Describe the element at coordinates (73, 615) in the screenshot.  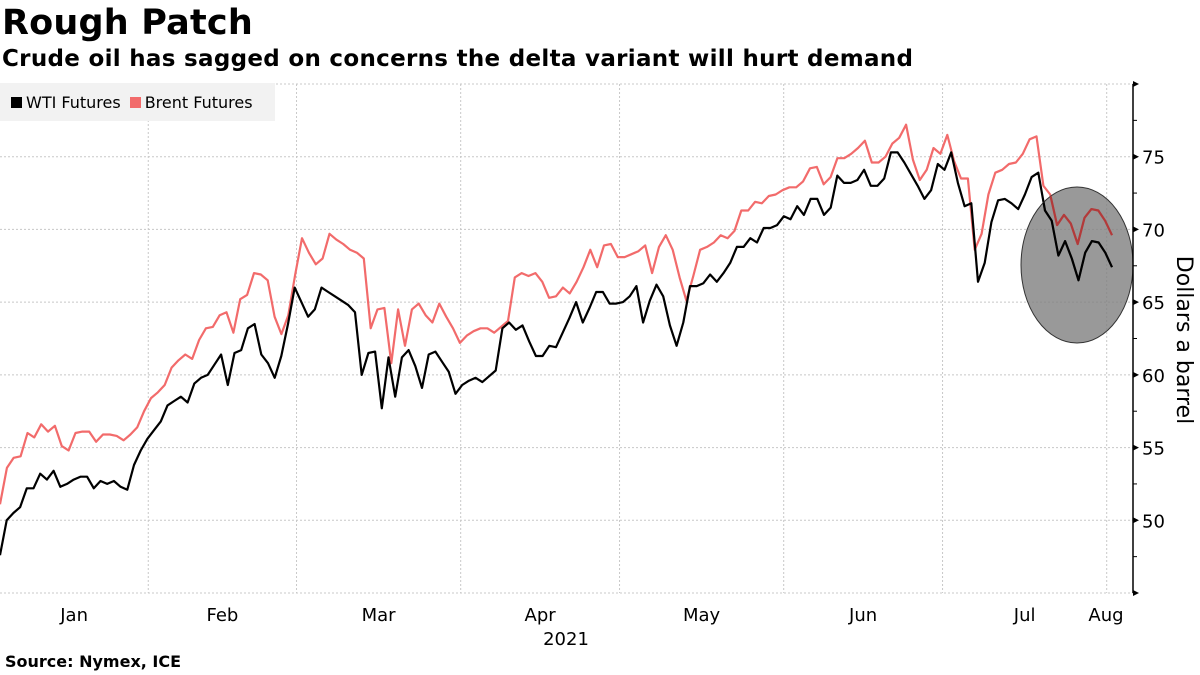
I see `x-tick-label: Jan` at that location.